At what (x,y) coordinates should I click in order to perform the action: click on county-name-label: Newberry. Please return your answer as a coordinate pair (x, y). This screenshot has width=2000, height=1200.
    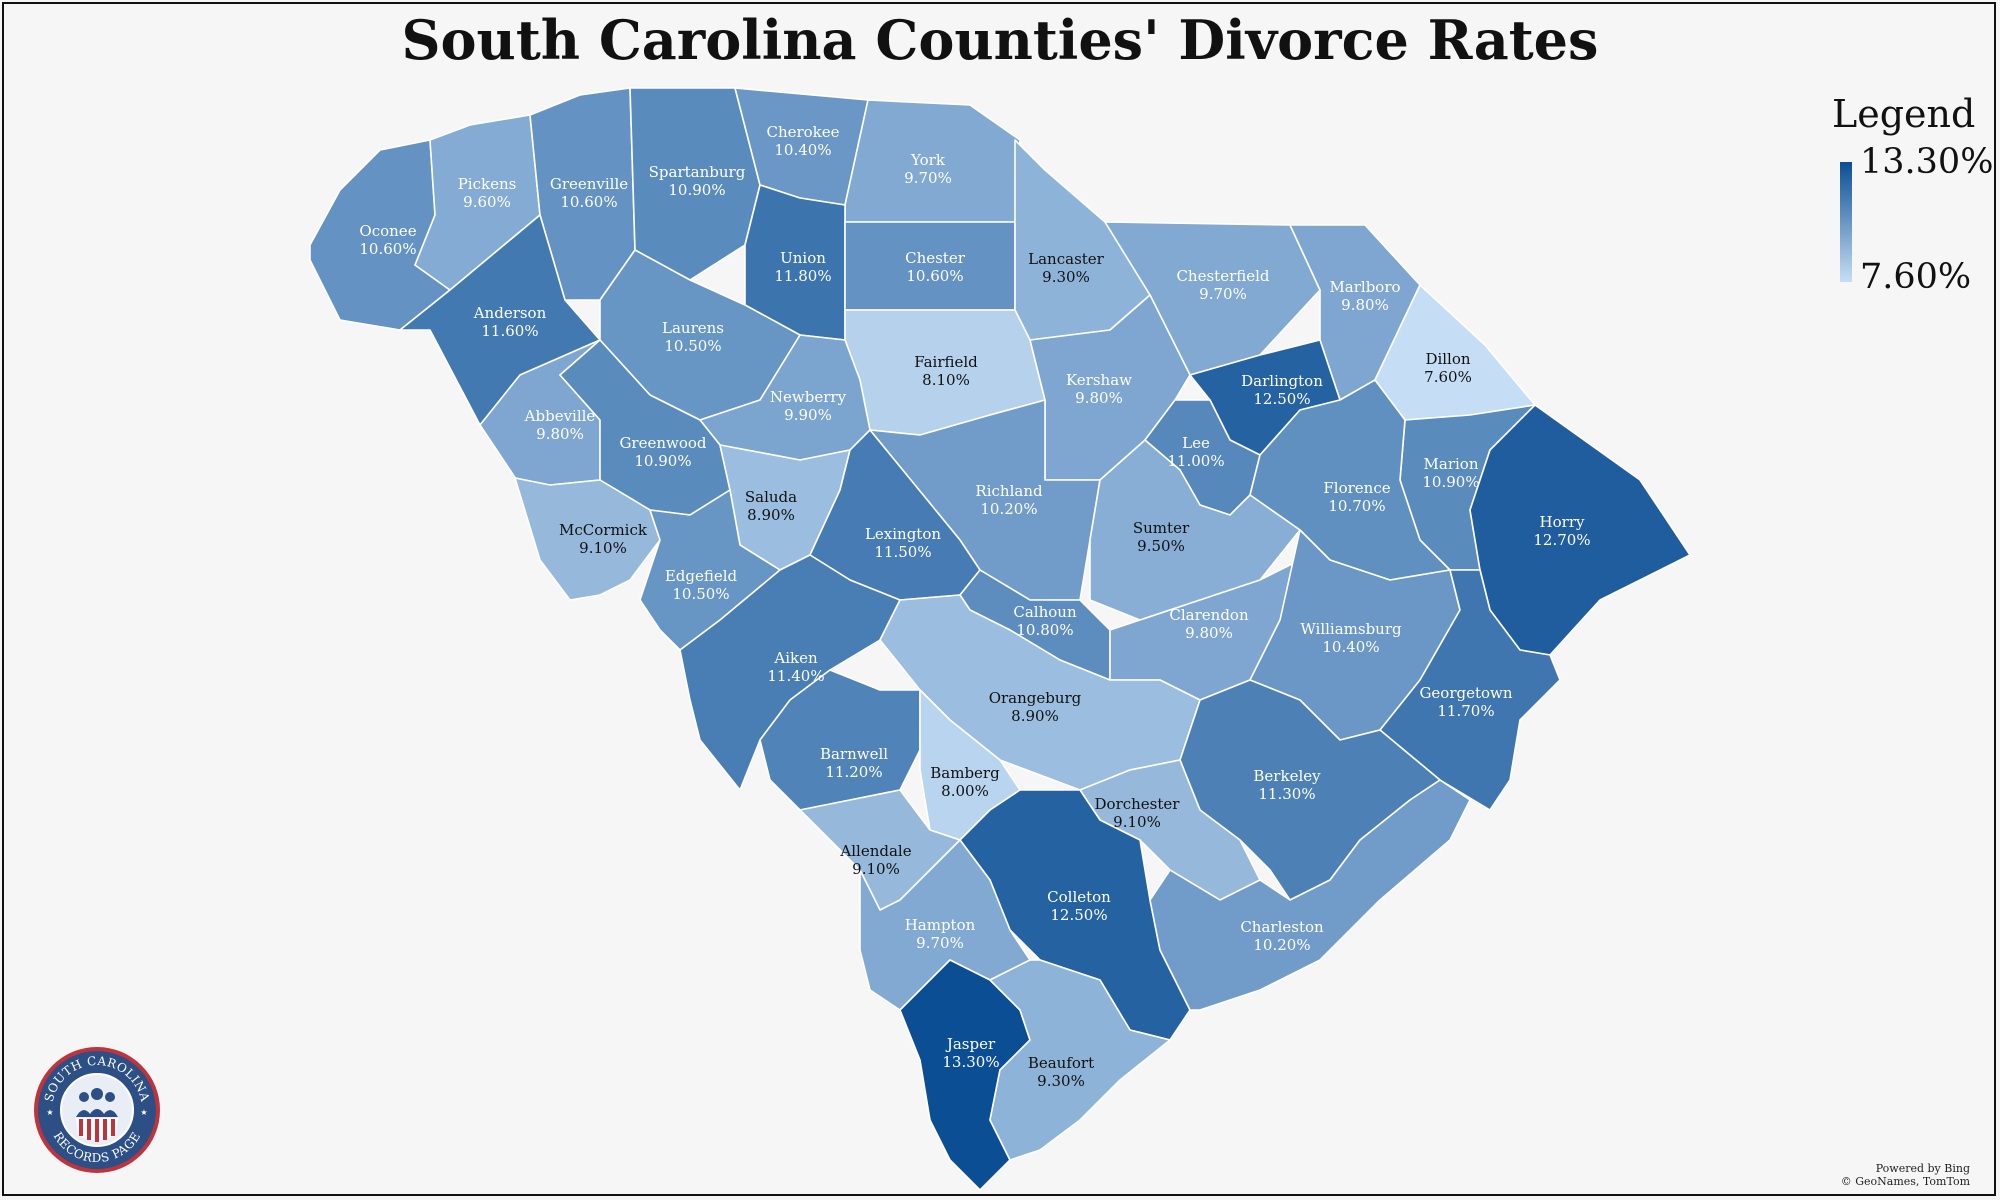
    Looking at the image, I should click on (808, 397).